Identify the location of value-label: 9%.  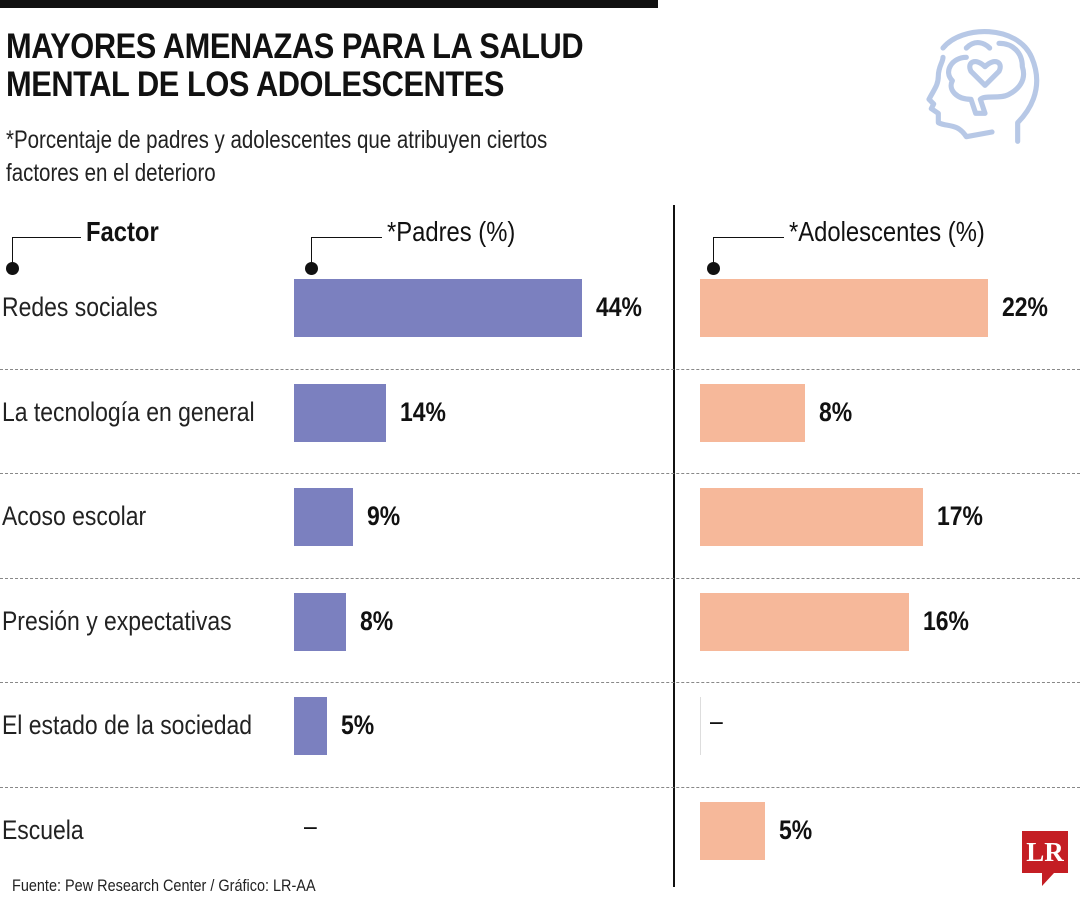
(383, 516).